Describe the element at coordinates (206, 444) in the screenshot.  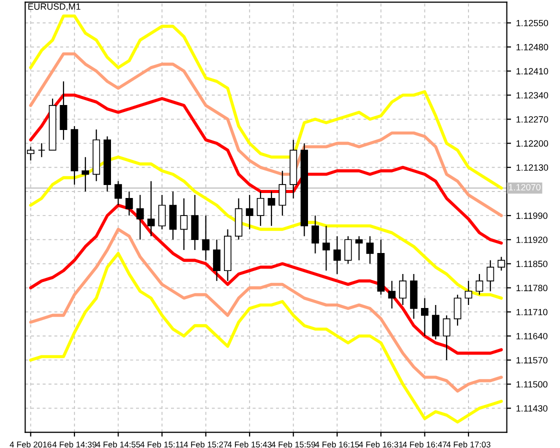
I see `x-tick-label: 4 Feb 15:27` at that location.